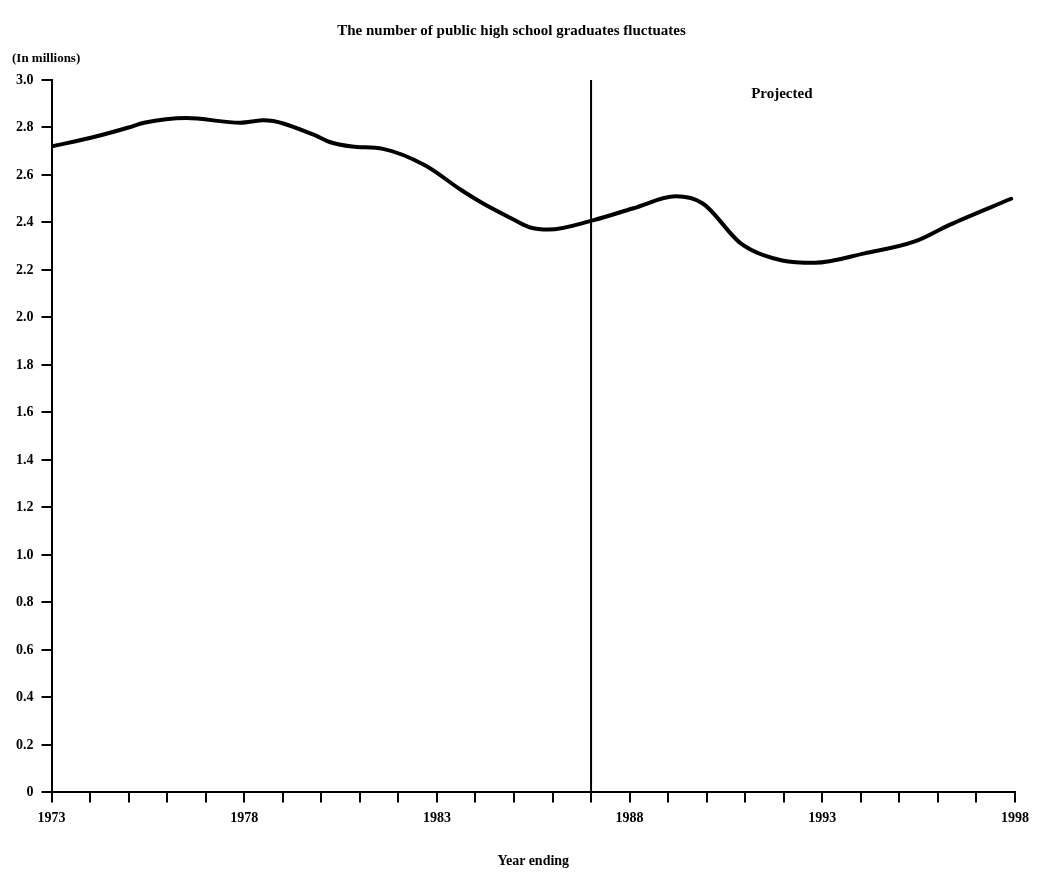  Describe the element at coordinates (46, 57) in the screenshot. I see `y-axis-title: (In millions)` at that location.